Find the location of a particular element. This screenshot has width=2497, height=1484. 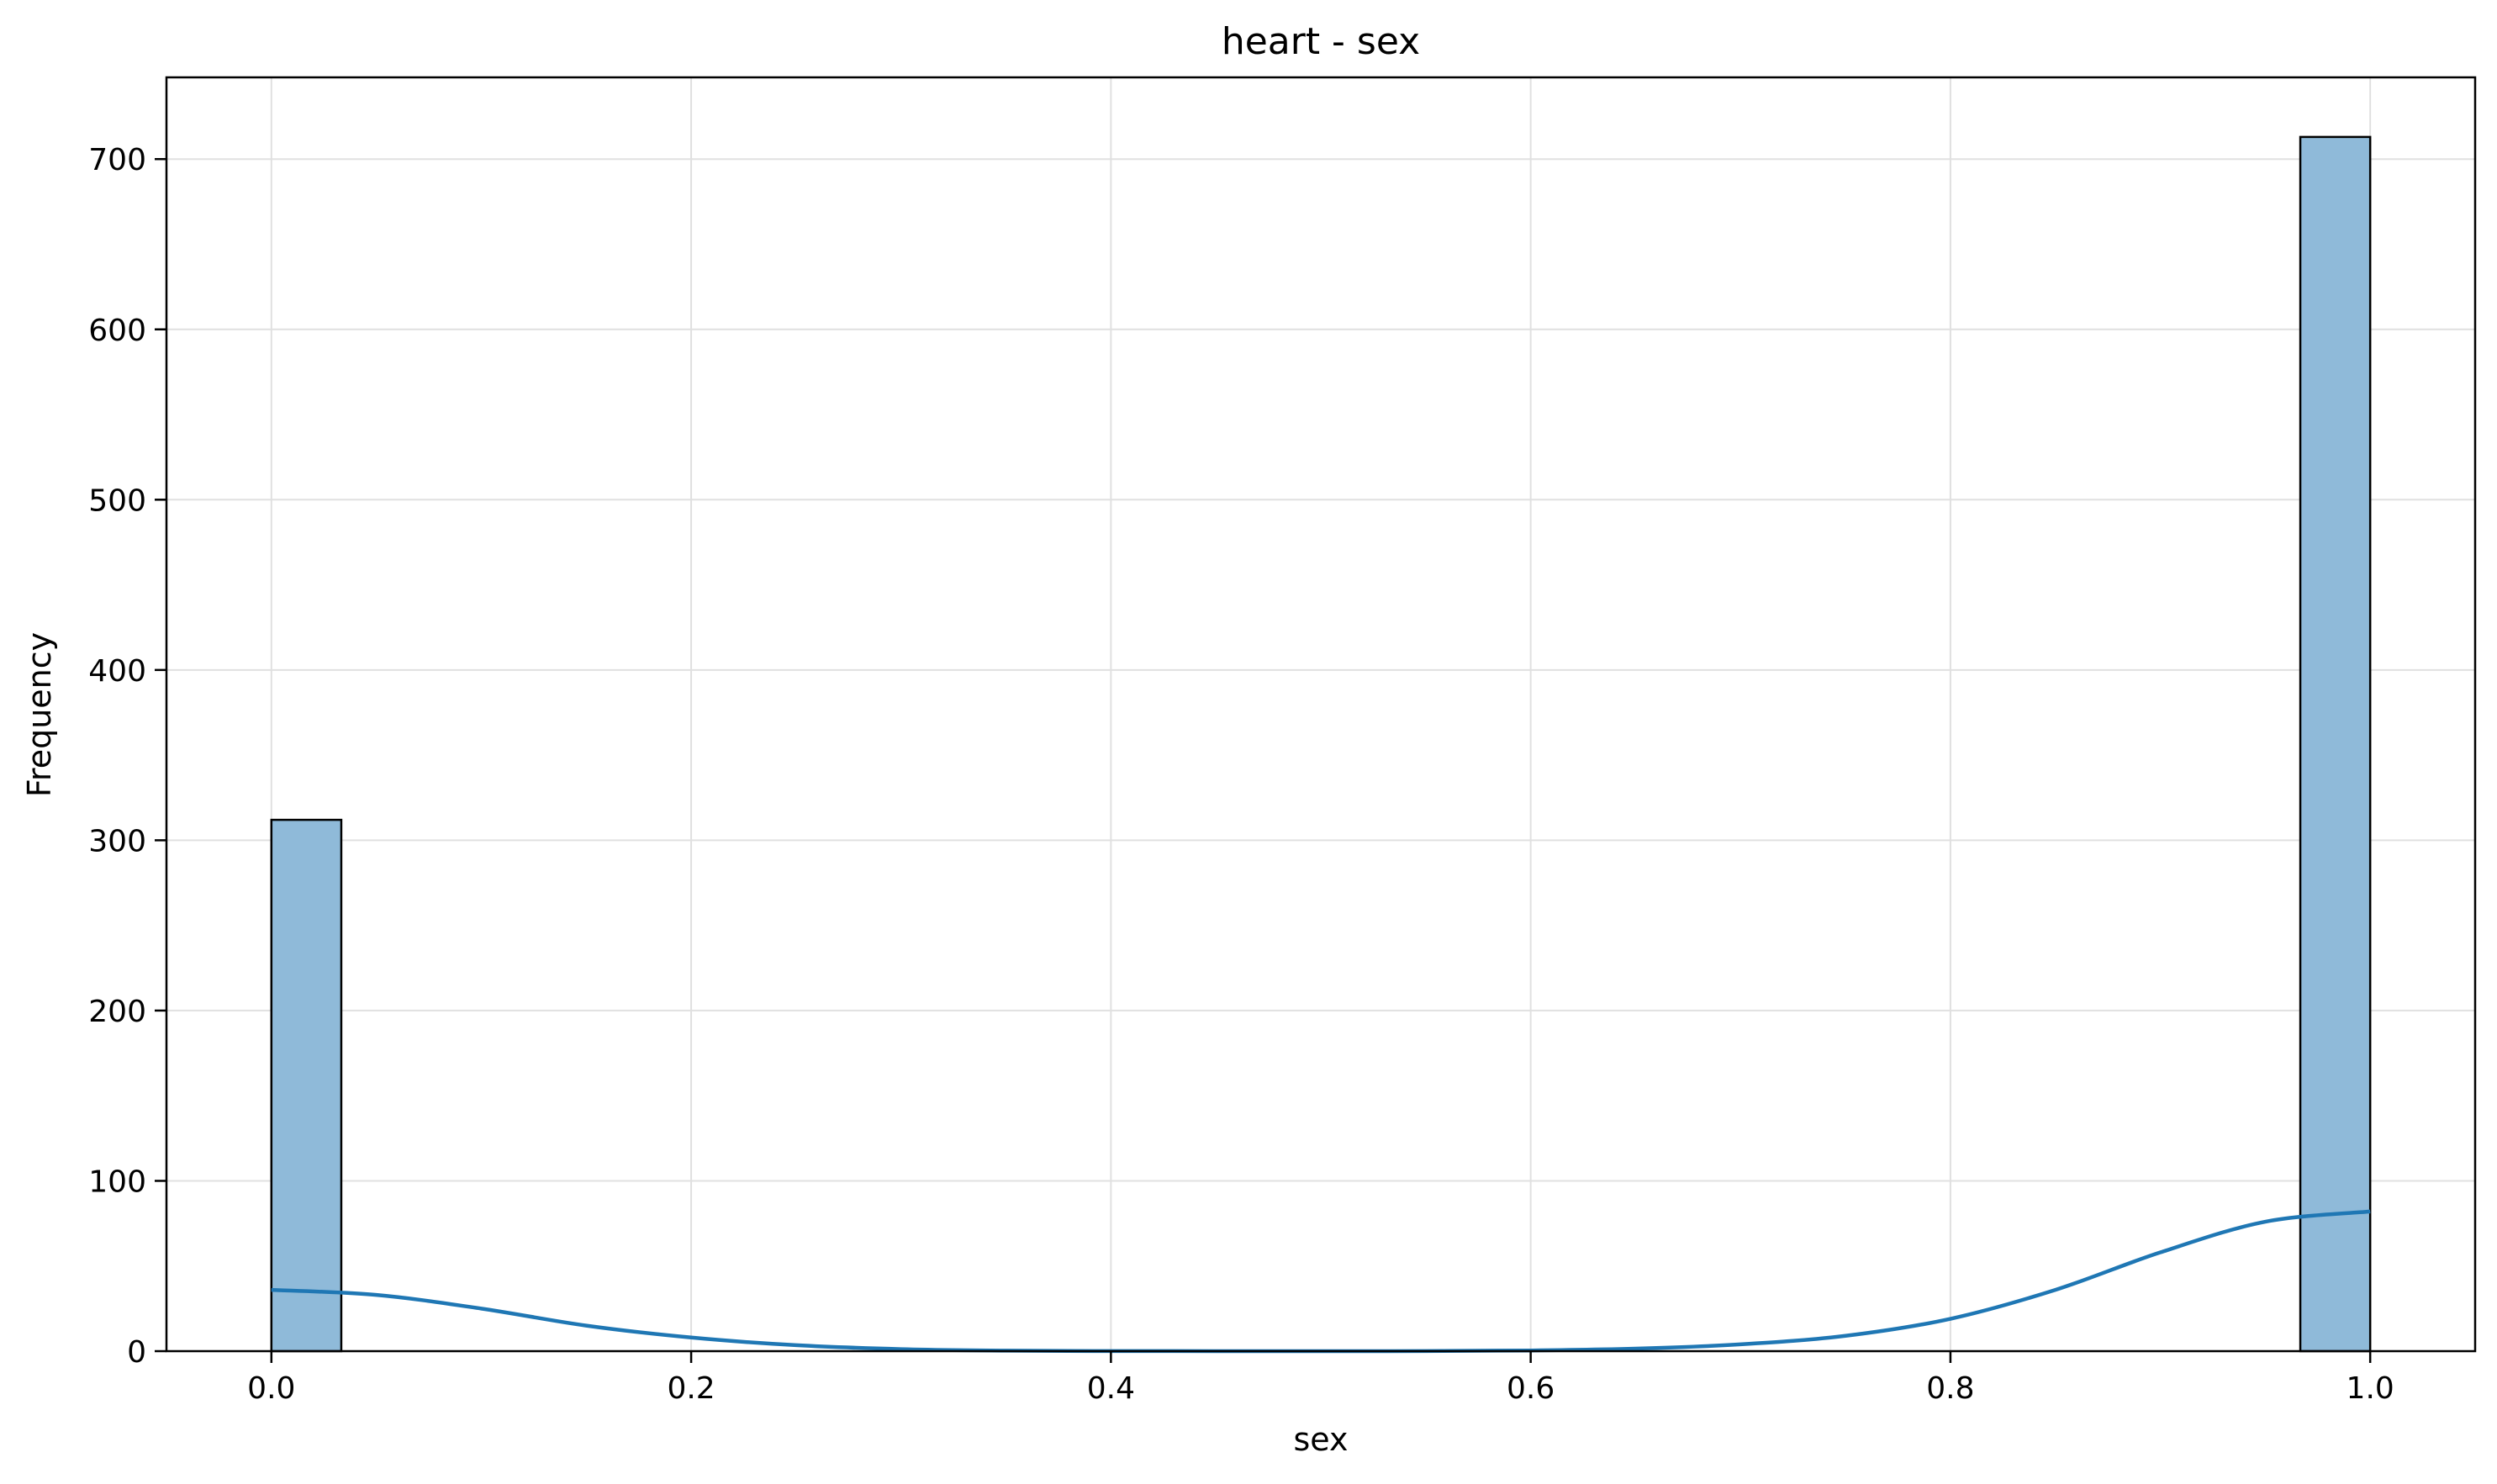

y-tick-label: 300 is located at coordinates (117, 841).